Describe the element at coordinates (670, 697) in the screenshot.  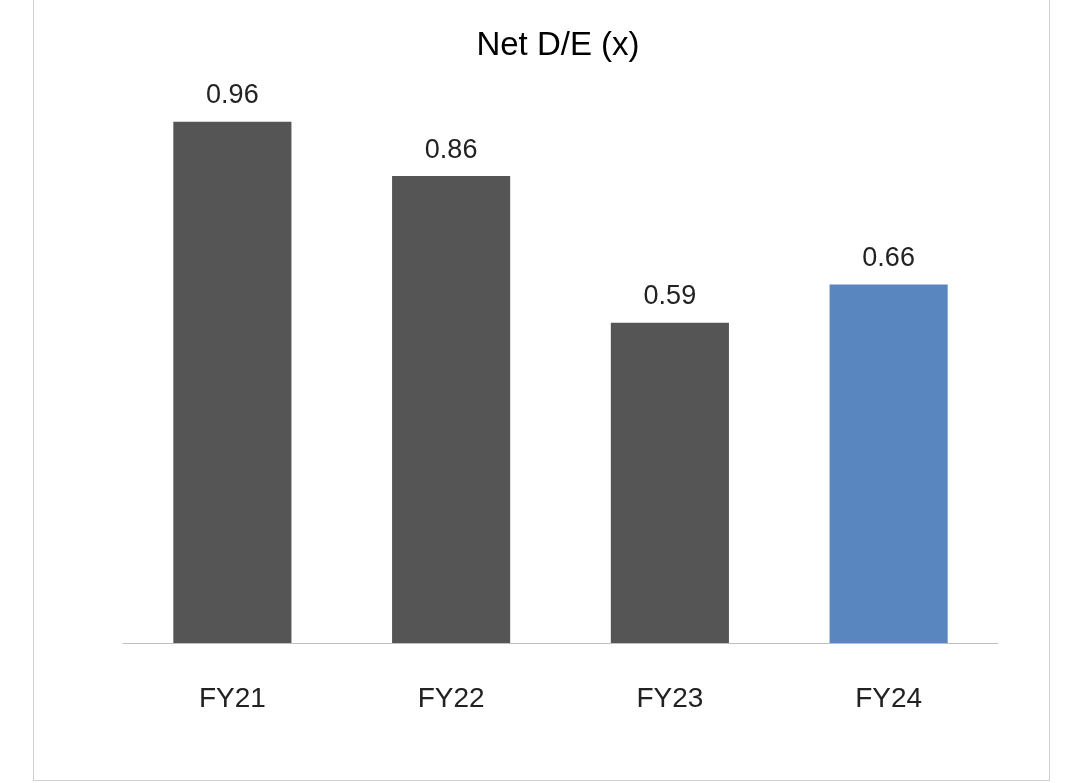
I see `x-tick-label: FY23` at that location.